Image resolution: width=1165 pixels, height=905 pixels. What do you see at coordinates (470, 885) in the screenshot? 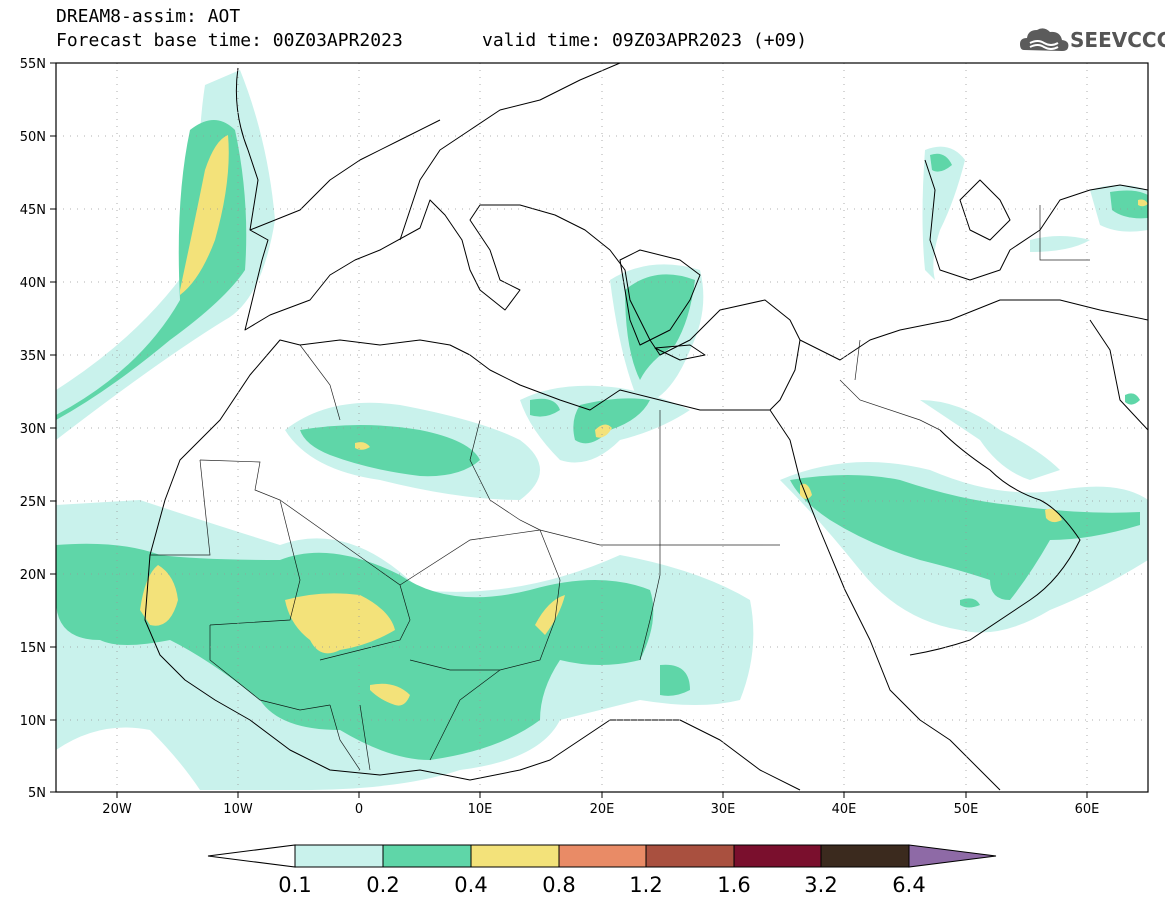
I see `colorbar-label: 0.4` at bounding box center [470, 885].